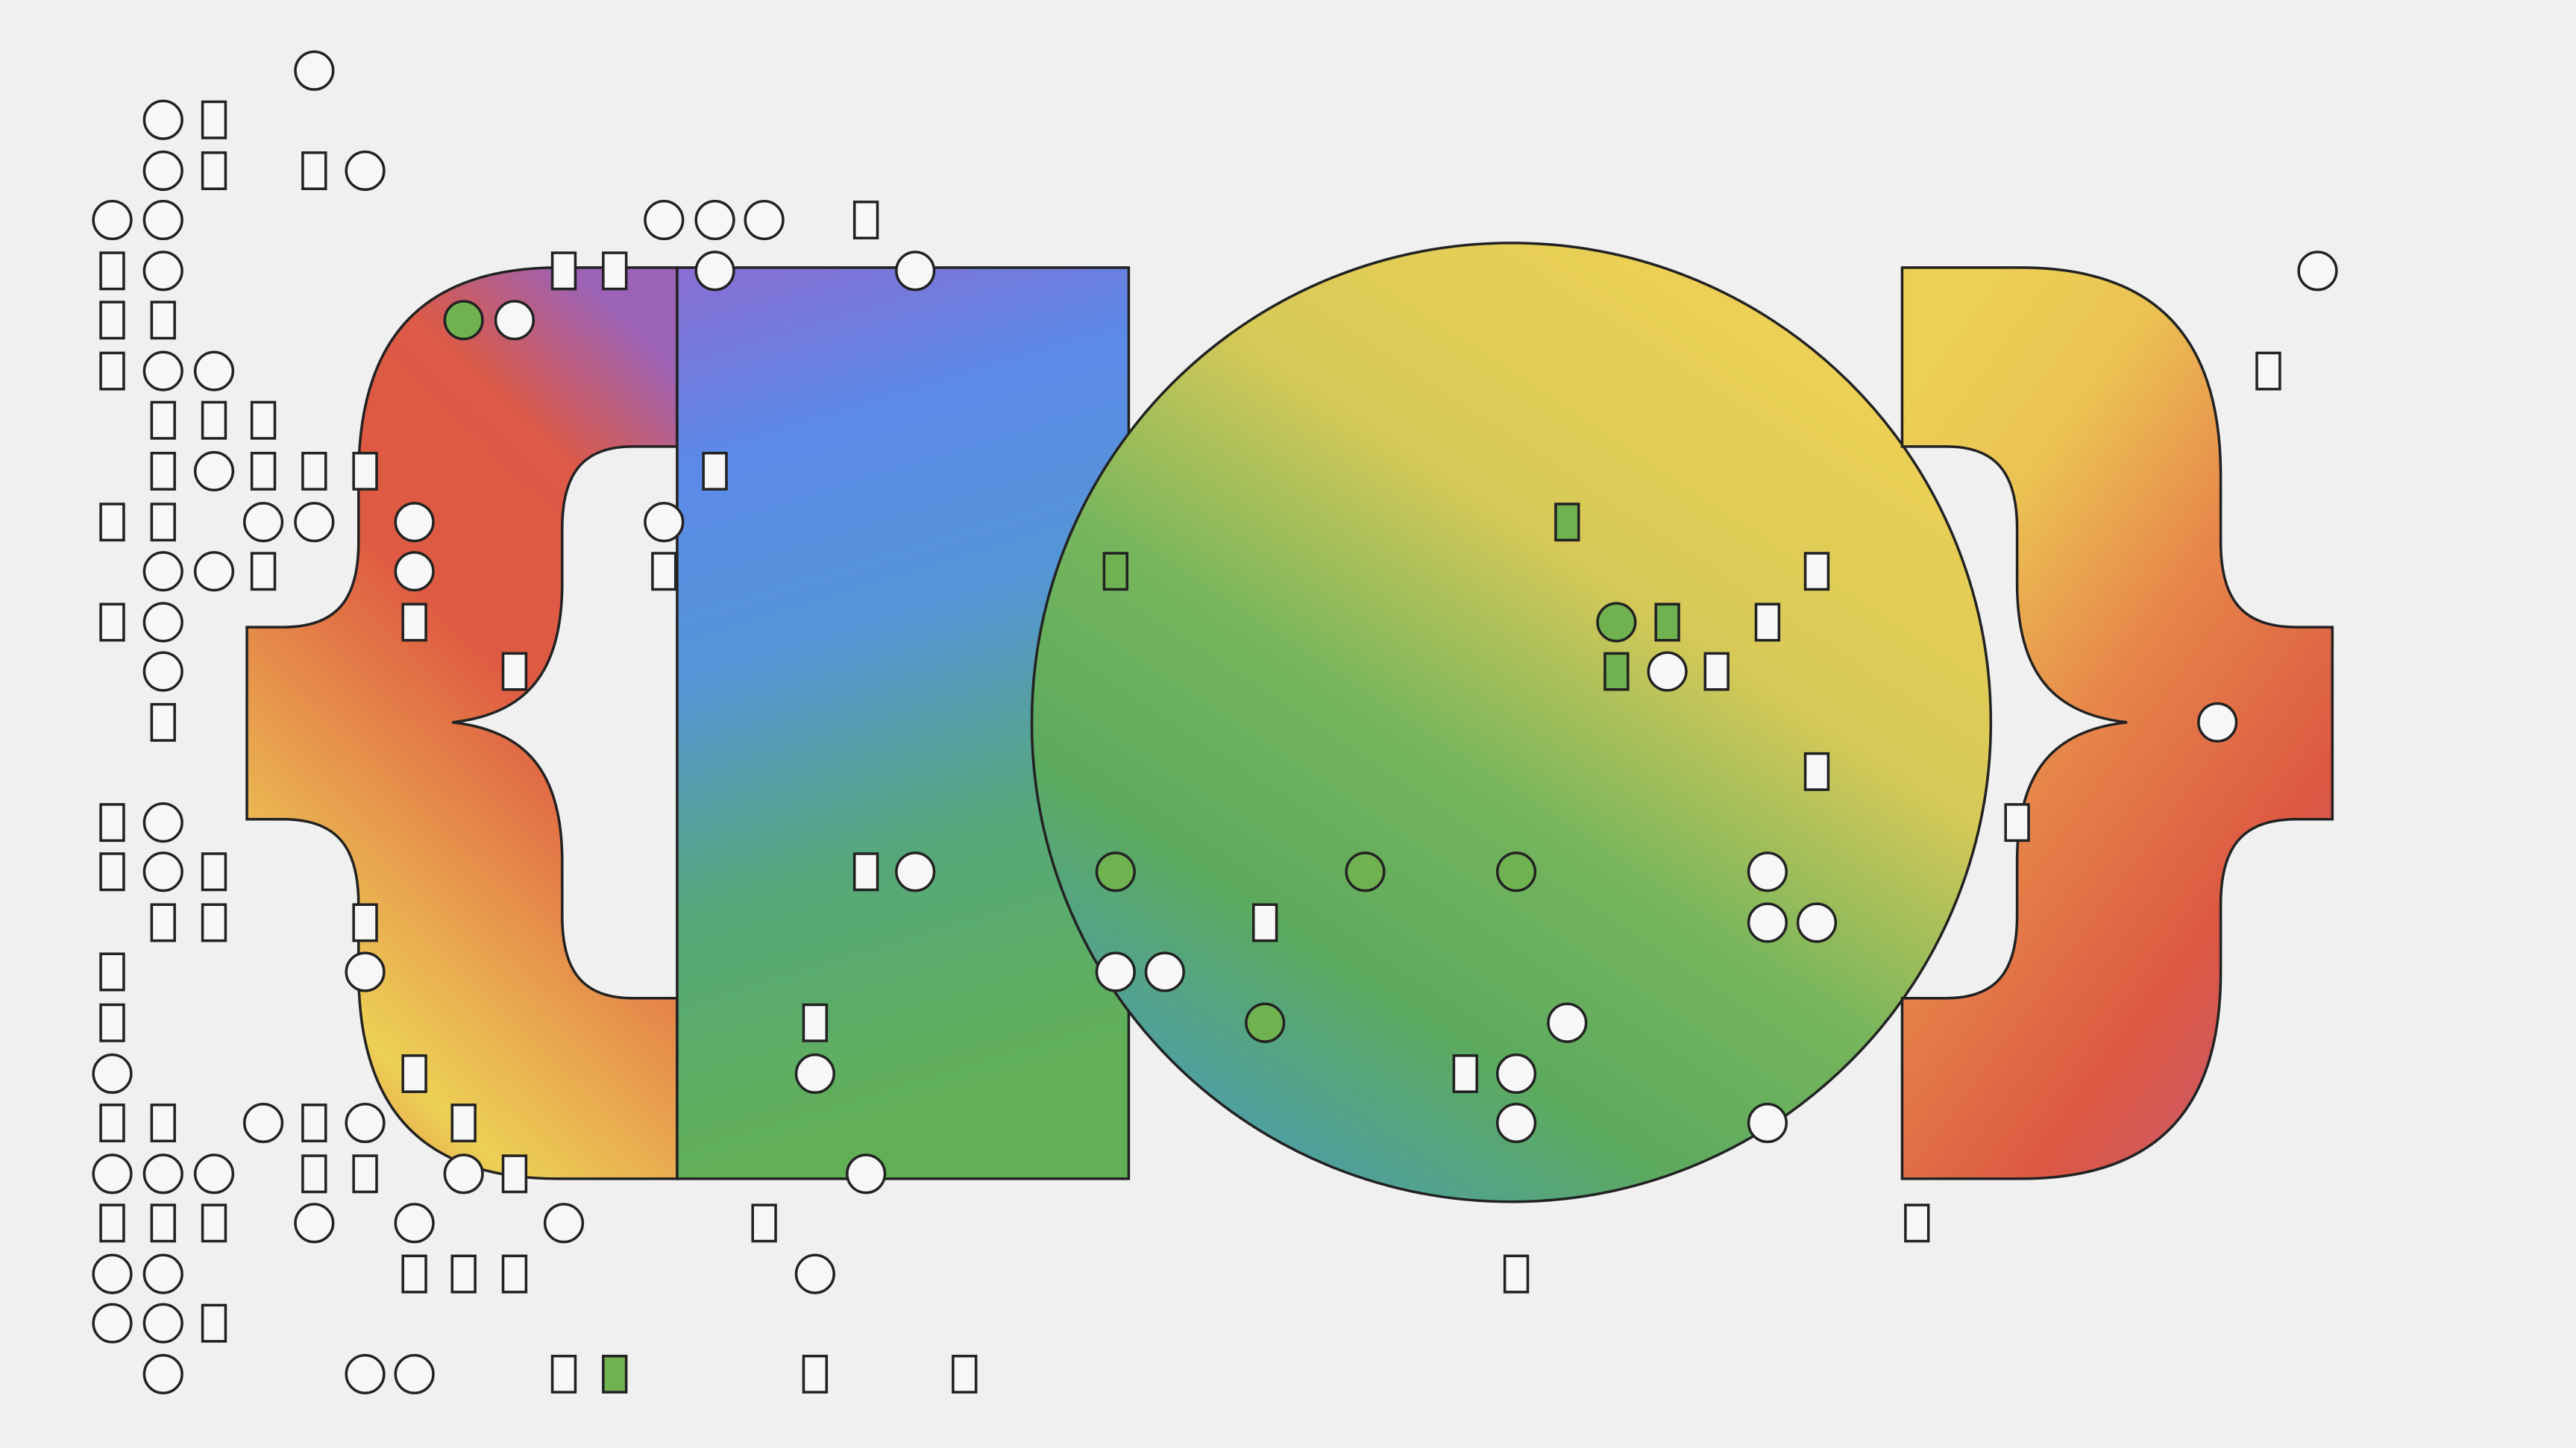 The image size is (2576, 1448). Describe the element at coordinates (462, 723) in the screenshot. I see `left-brace-shape` at that location.